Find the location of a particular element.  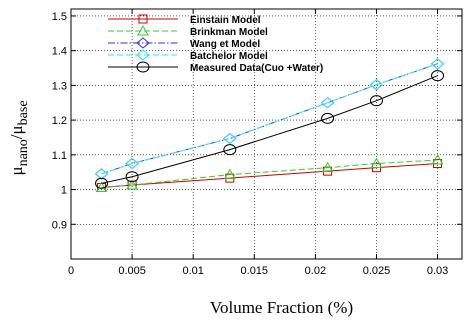

y-tick-label: 0.9 is located at coordinates (59, 225).